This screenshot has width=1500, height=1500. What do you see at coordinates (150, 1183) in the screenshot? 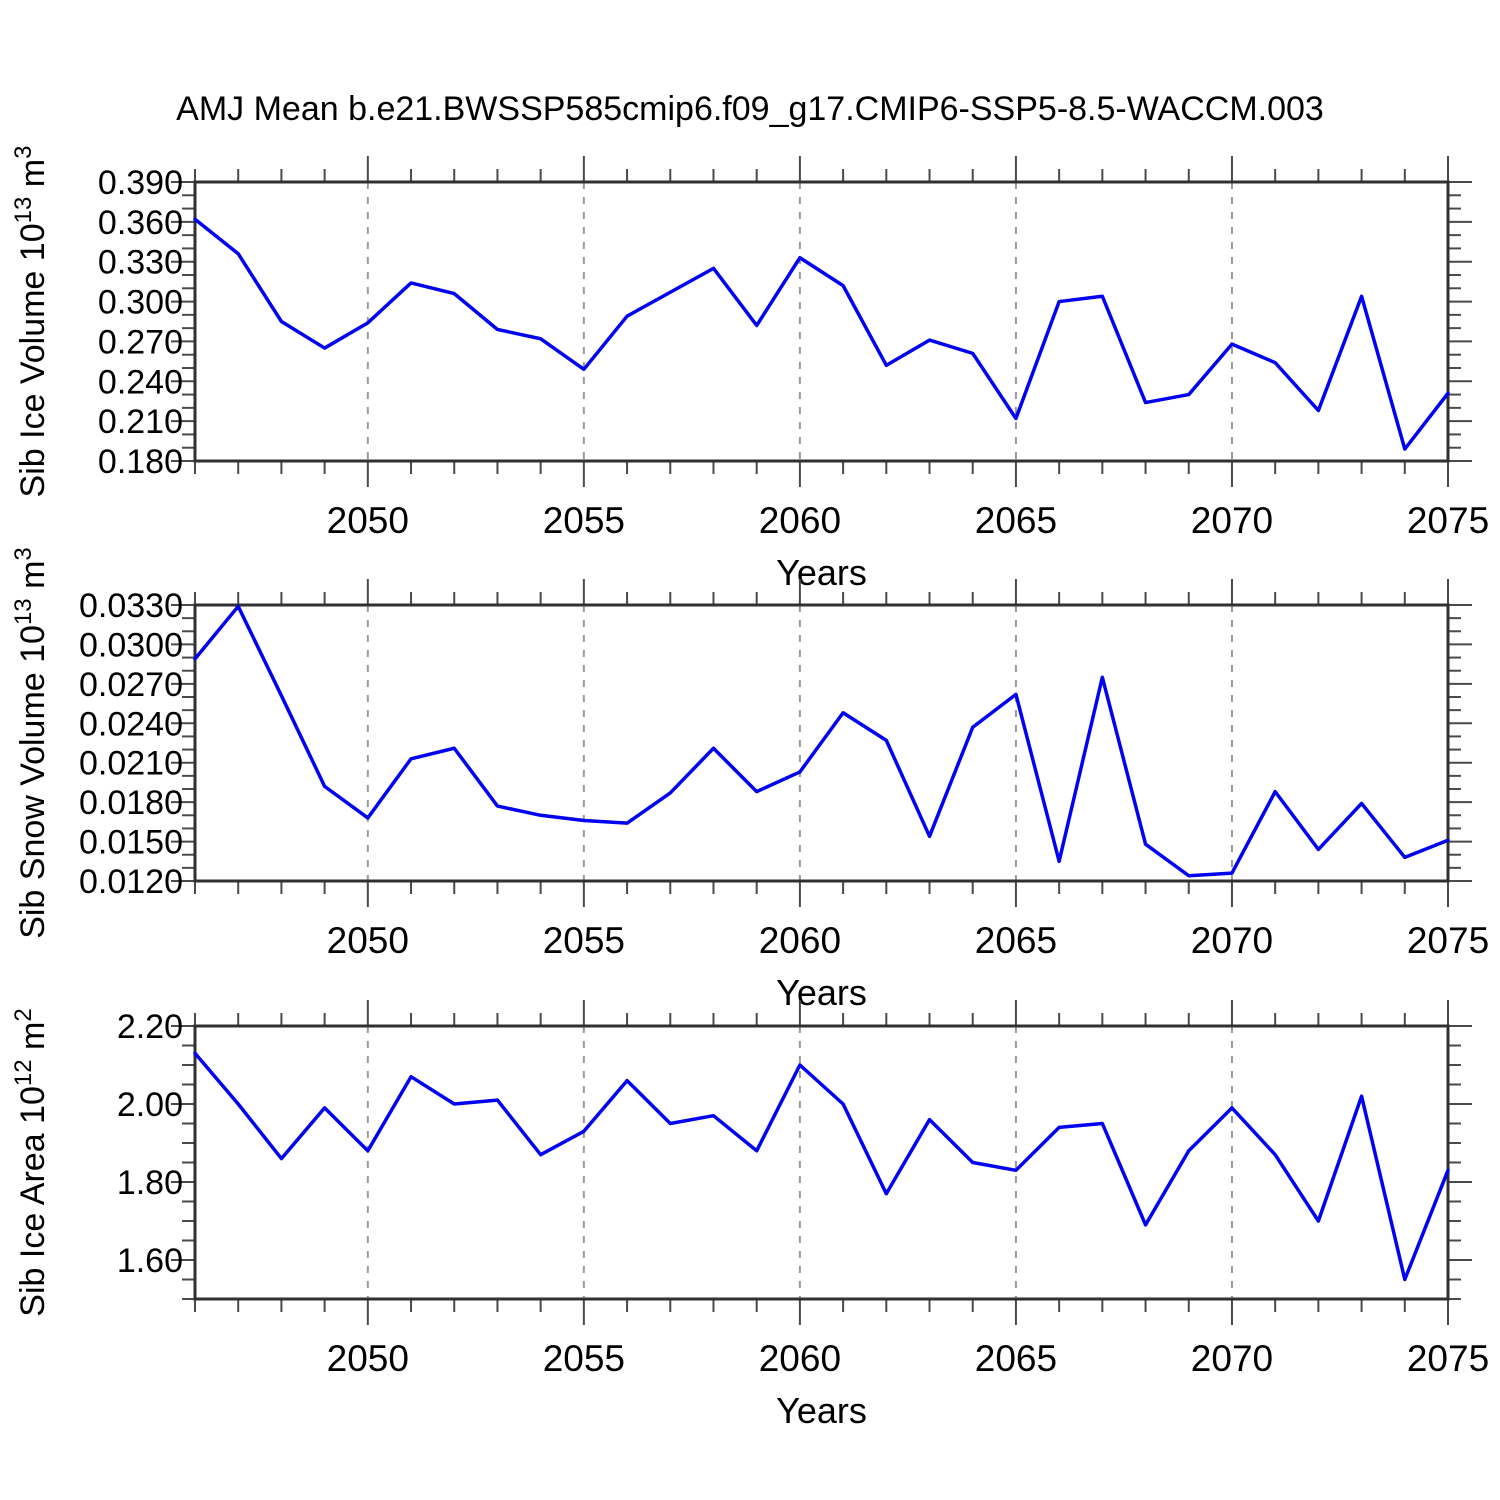
I see `y-tick-label: 1.80` at bounding box center [150, 1183].